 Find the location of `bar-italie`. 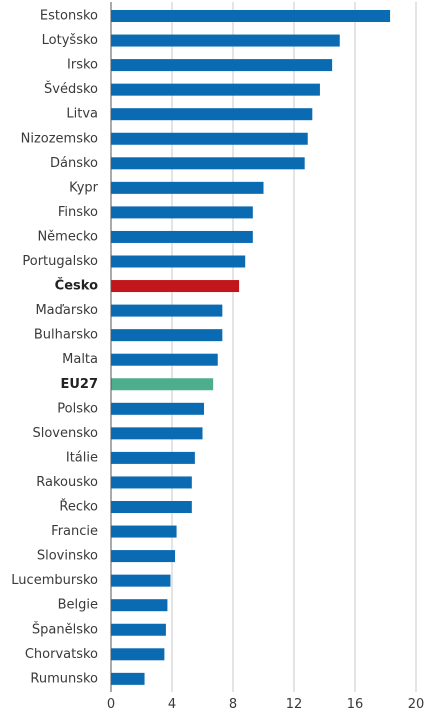

bar-italie is located at coordinates (153, 457).